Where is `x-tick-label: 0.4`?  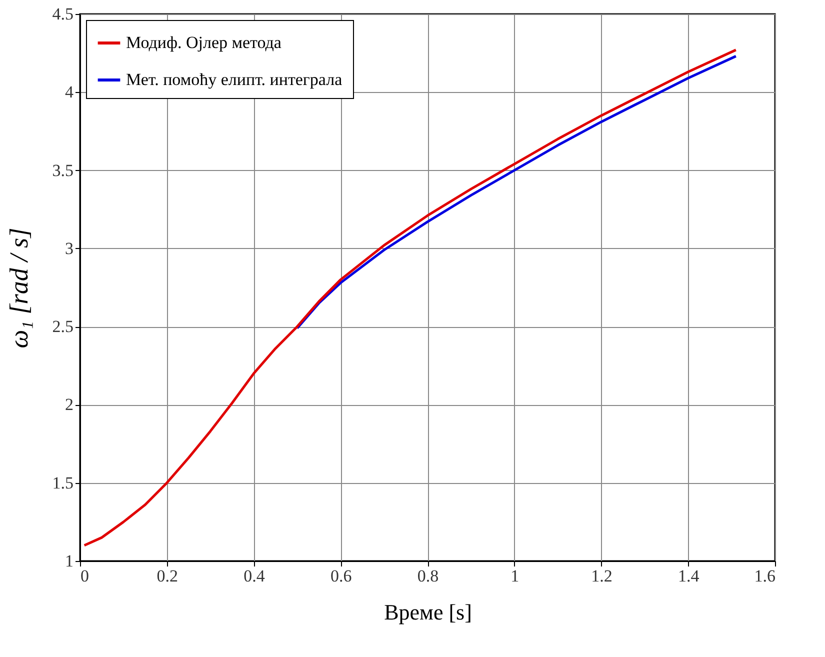 x-tick-label: 0.4 is located at coordinates (255, 576).